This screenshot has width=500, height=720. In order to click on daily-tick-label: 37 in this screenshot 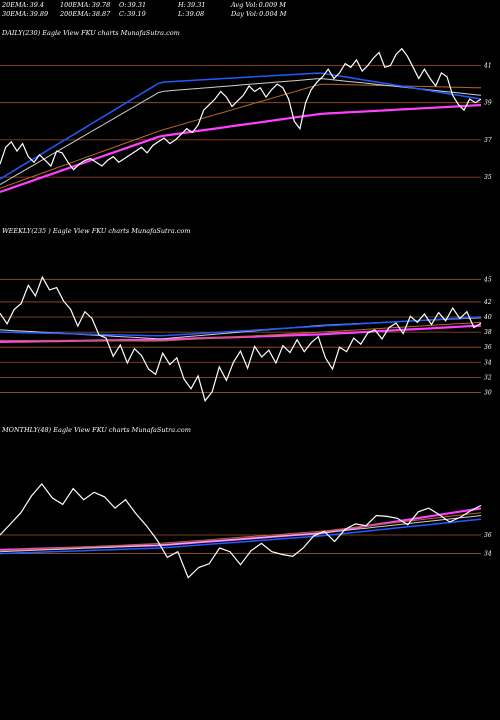, I will do `click(488, 140)`.